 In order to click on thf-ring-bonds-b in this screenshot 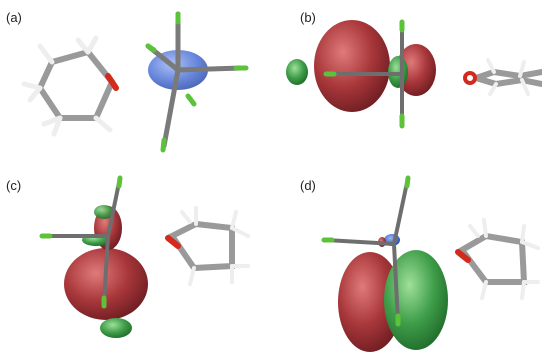, I will do `click(509, 78)`.